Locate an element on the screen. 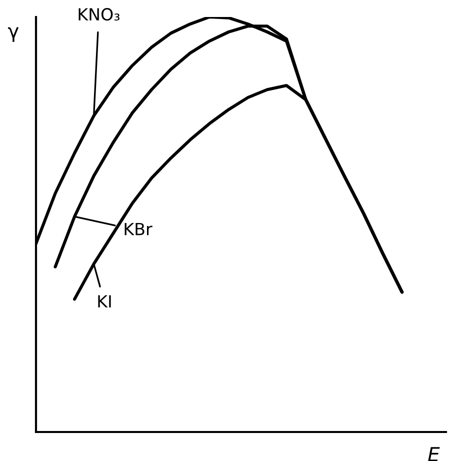  text: KNO₃ is located at coordinates (99, 14).